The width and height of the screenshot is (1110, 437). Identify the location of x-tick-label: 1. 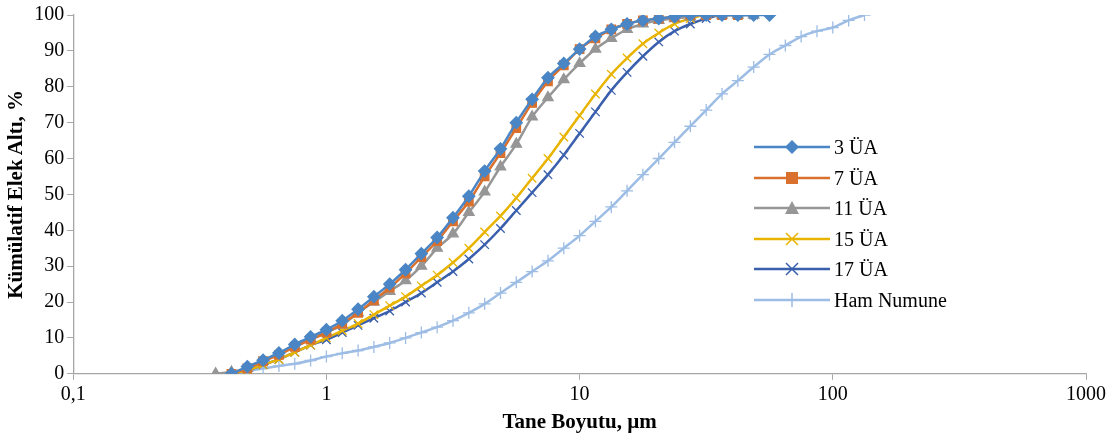
(326, 393).